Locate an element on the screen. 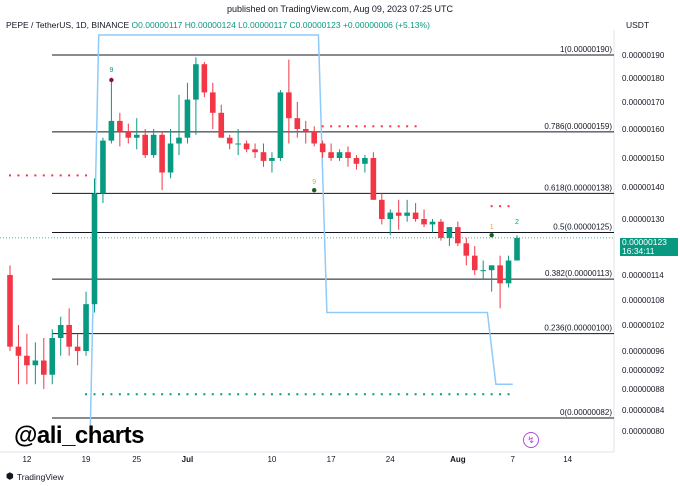 Image resolution: width=680 pixels, height=486 pixels. price-tick: 0.00000114 is located at coordinates (643, 275).